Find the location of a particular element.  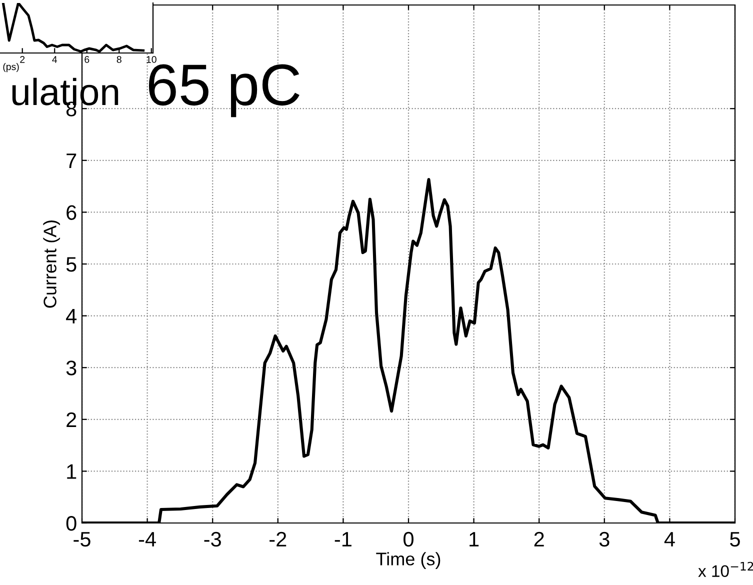

y-axis-title: Current (A) is located at coordinates (51, 264).